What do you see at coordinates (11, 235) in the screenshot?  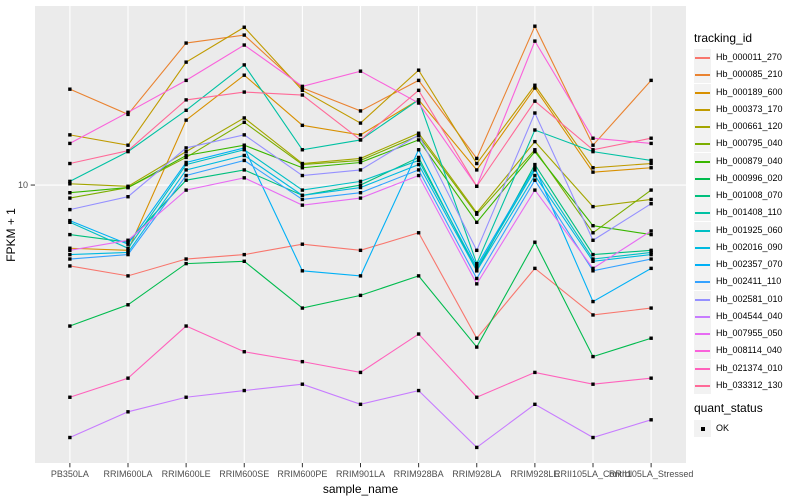 I see `y-axis-title: FPKM + 1` at bounding box center [11, 235].